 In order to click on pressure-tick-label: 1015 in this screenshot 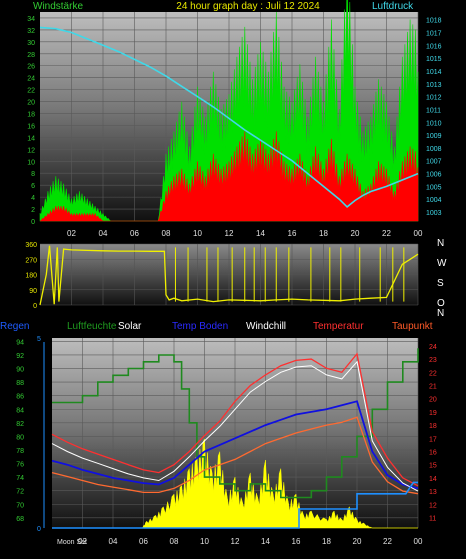, I will do `click(434, 59)`.